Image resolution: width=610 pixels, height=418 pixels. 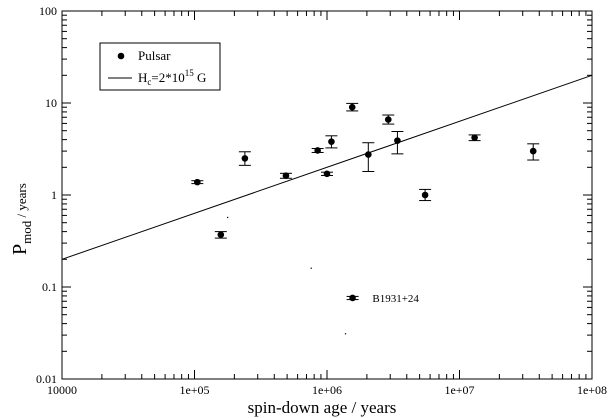 I want to click on y-tick-label: 100, so click(x=48, y=11).